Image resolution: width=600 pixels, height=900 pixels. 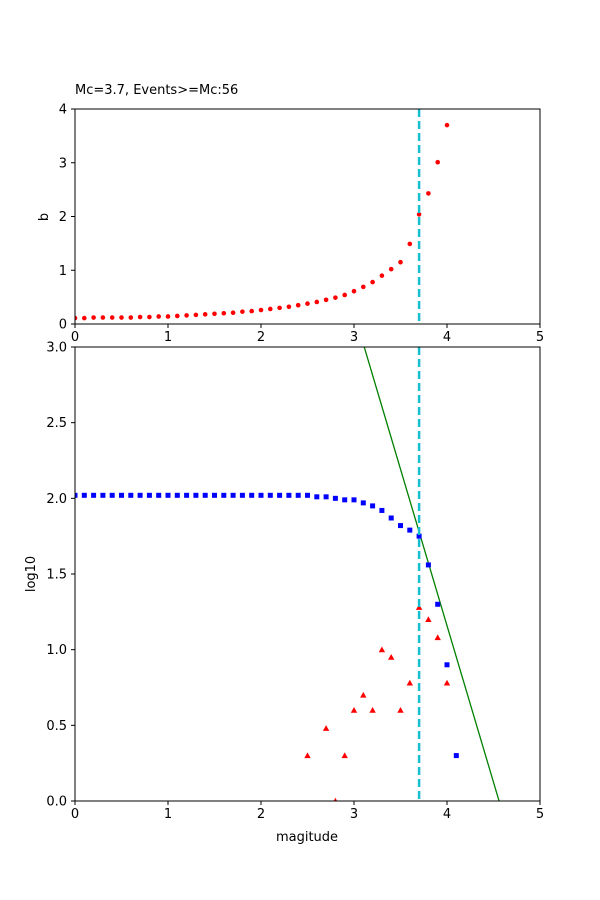 I want to click on top-y-tick-label-2: 2, so click(x=63, y=217).